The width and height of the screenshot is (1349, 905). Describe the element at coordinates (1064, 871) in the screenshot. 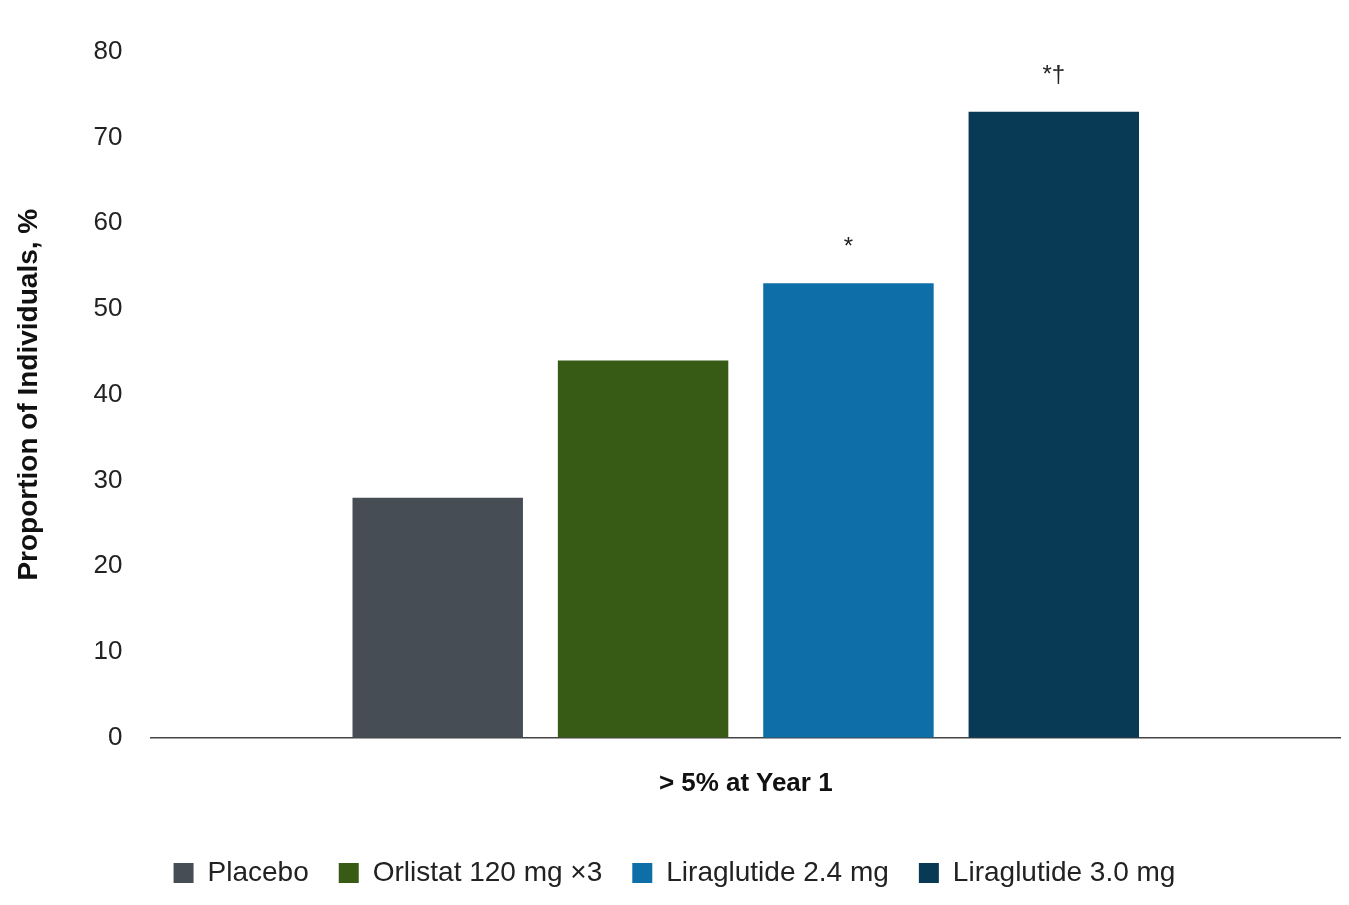

I see `legend-label: Liraglutide 3.0 mg` at that location.